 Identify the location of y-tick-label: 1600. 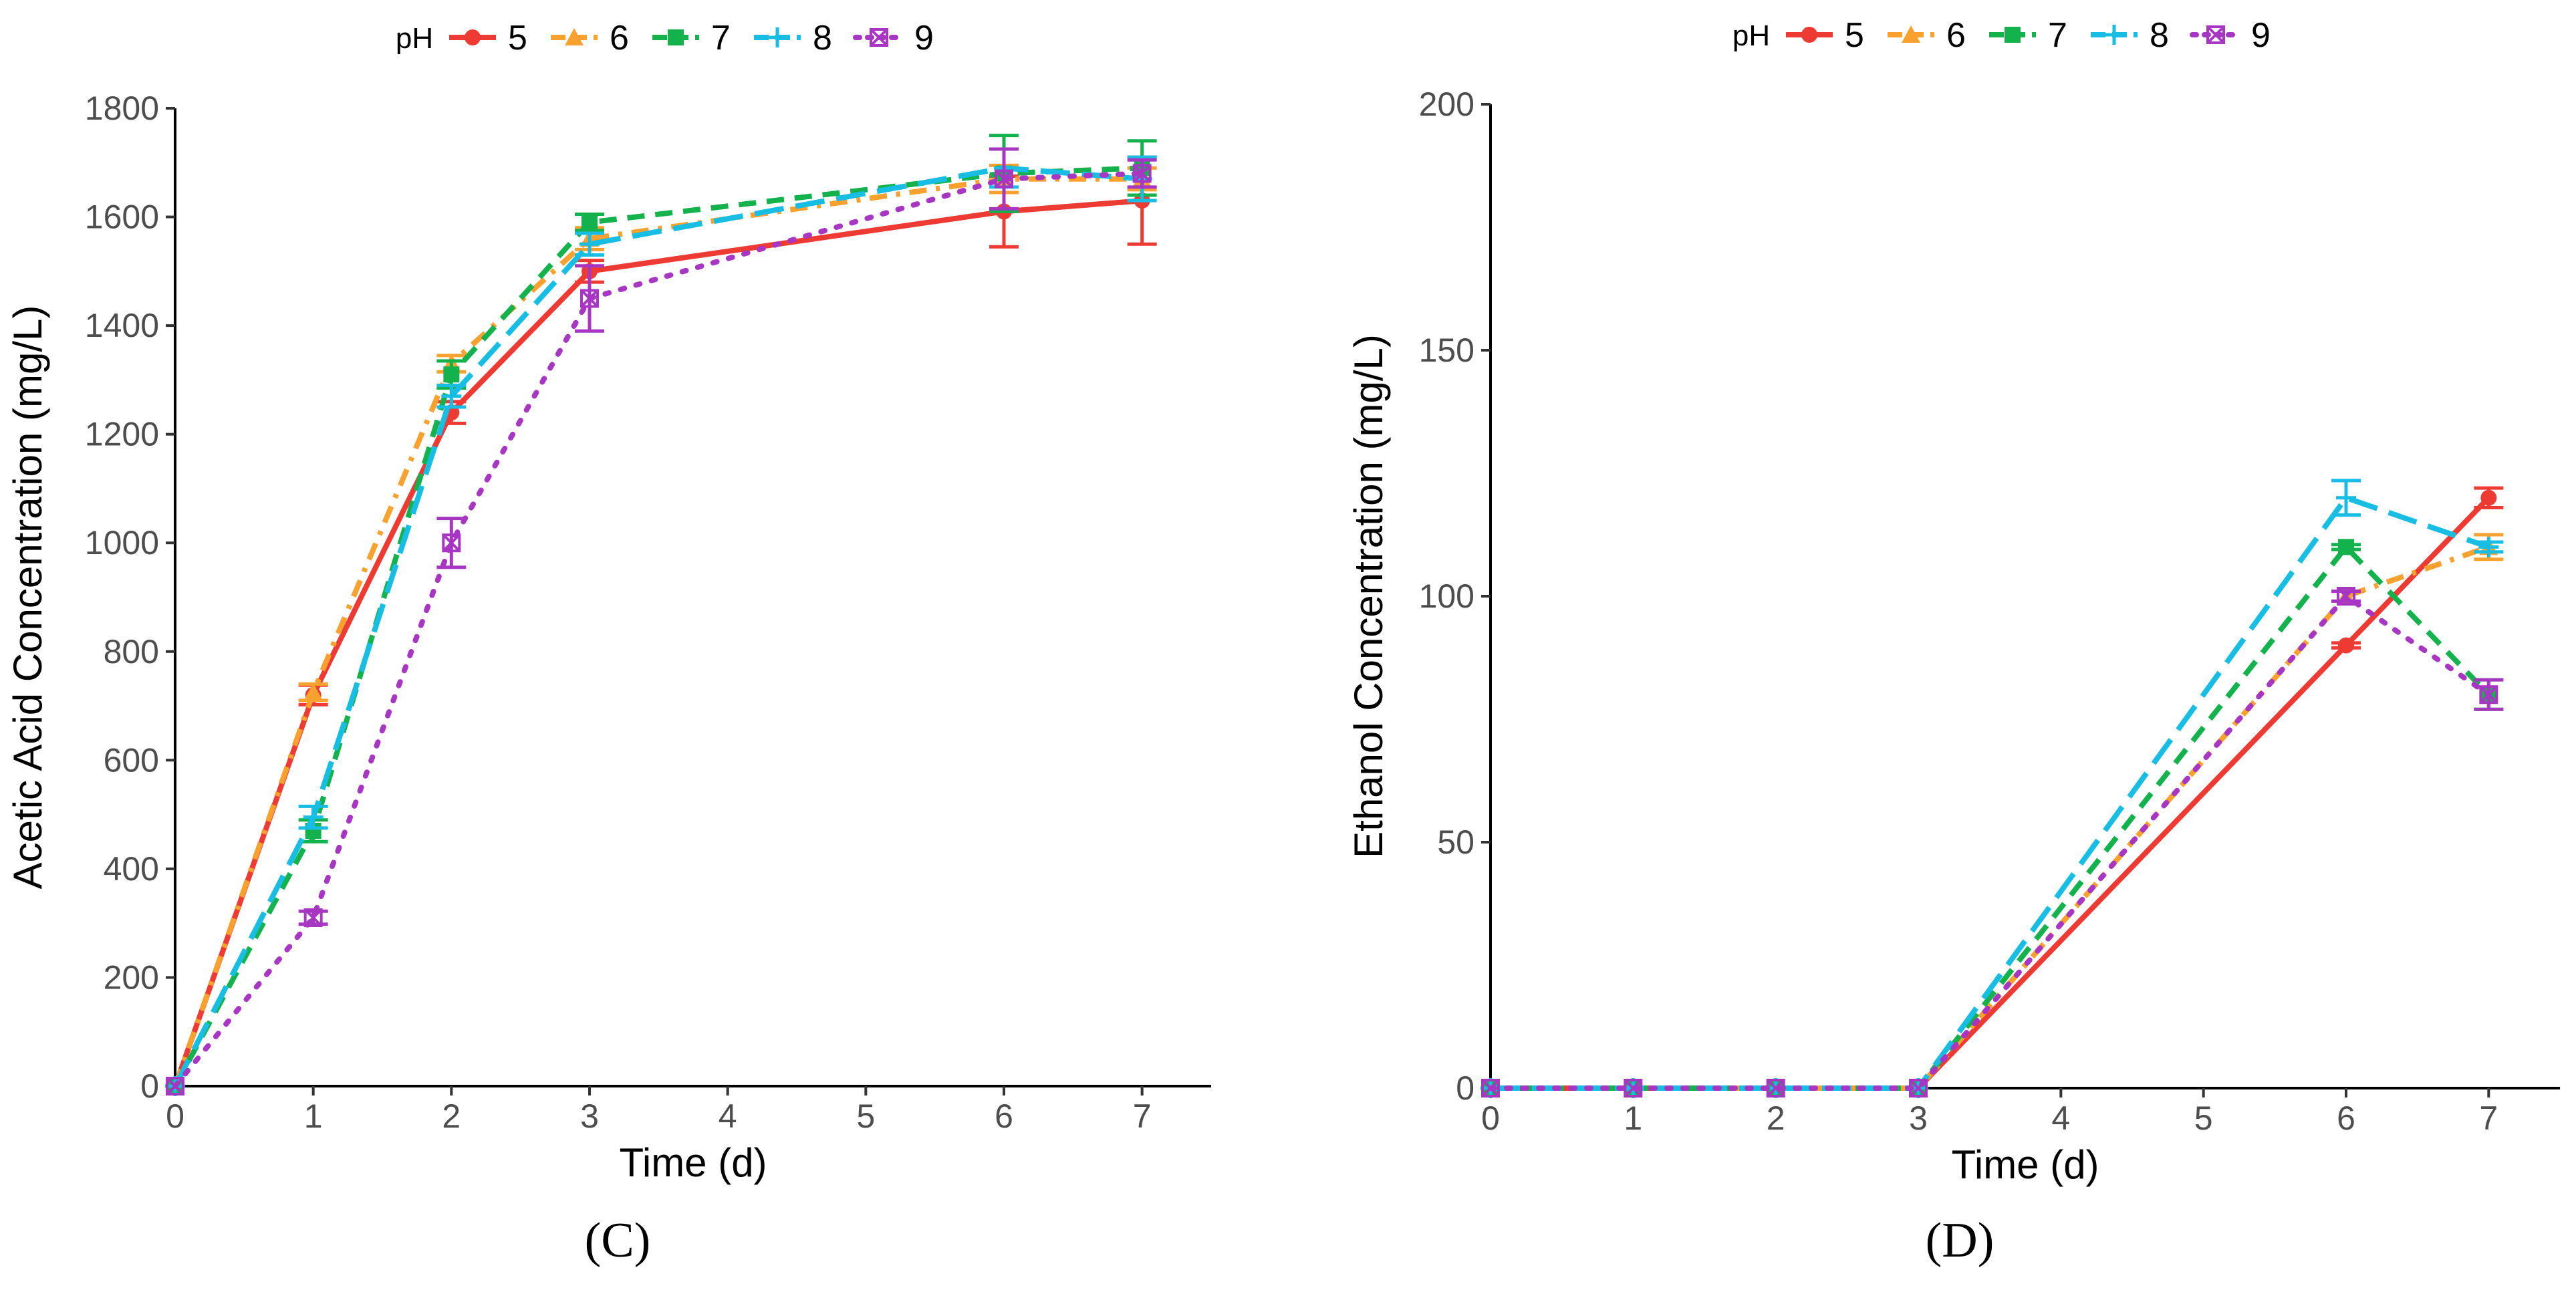
(122, 218).